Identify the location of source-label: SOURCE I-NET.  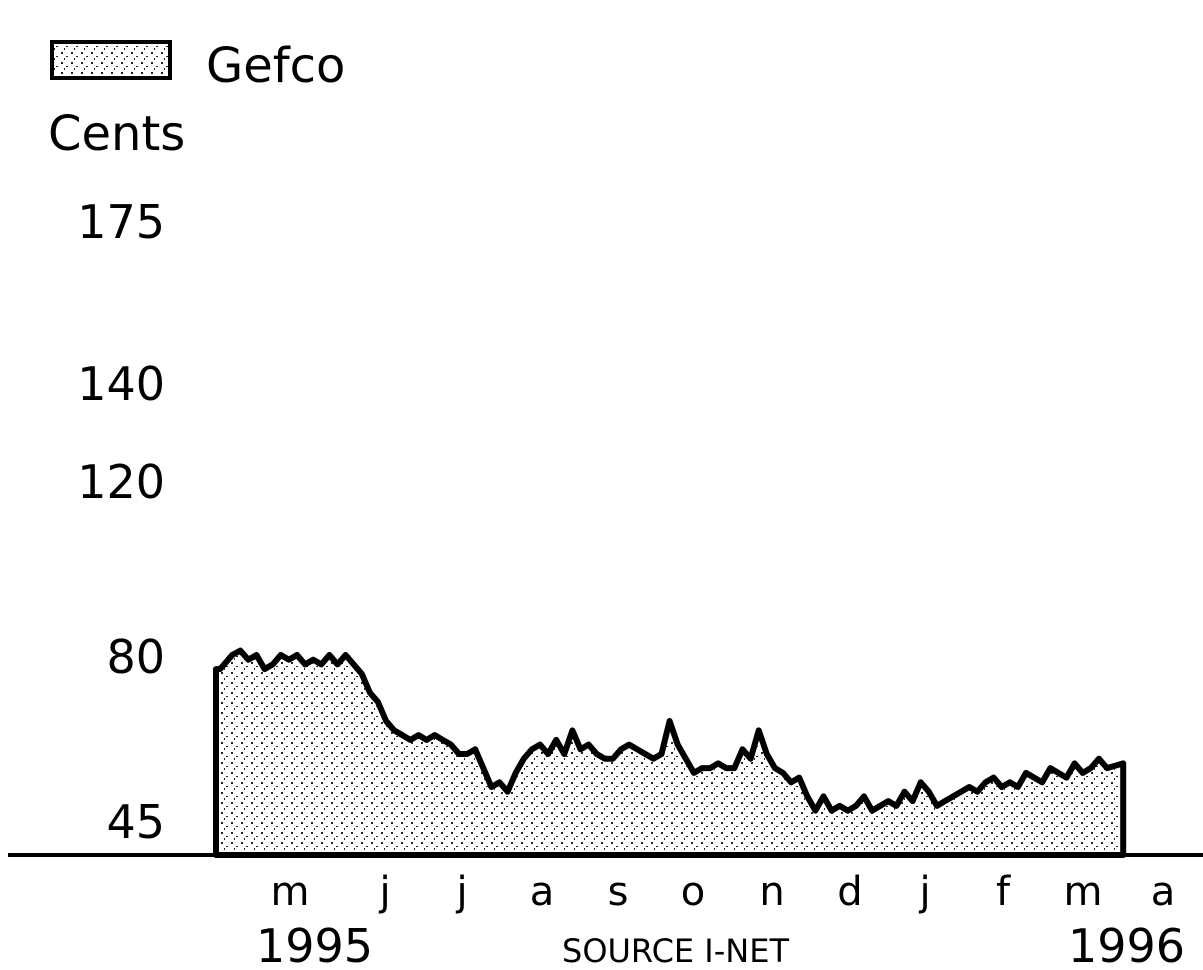
(675, 951).